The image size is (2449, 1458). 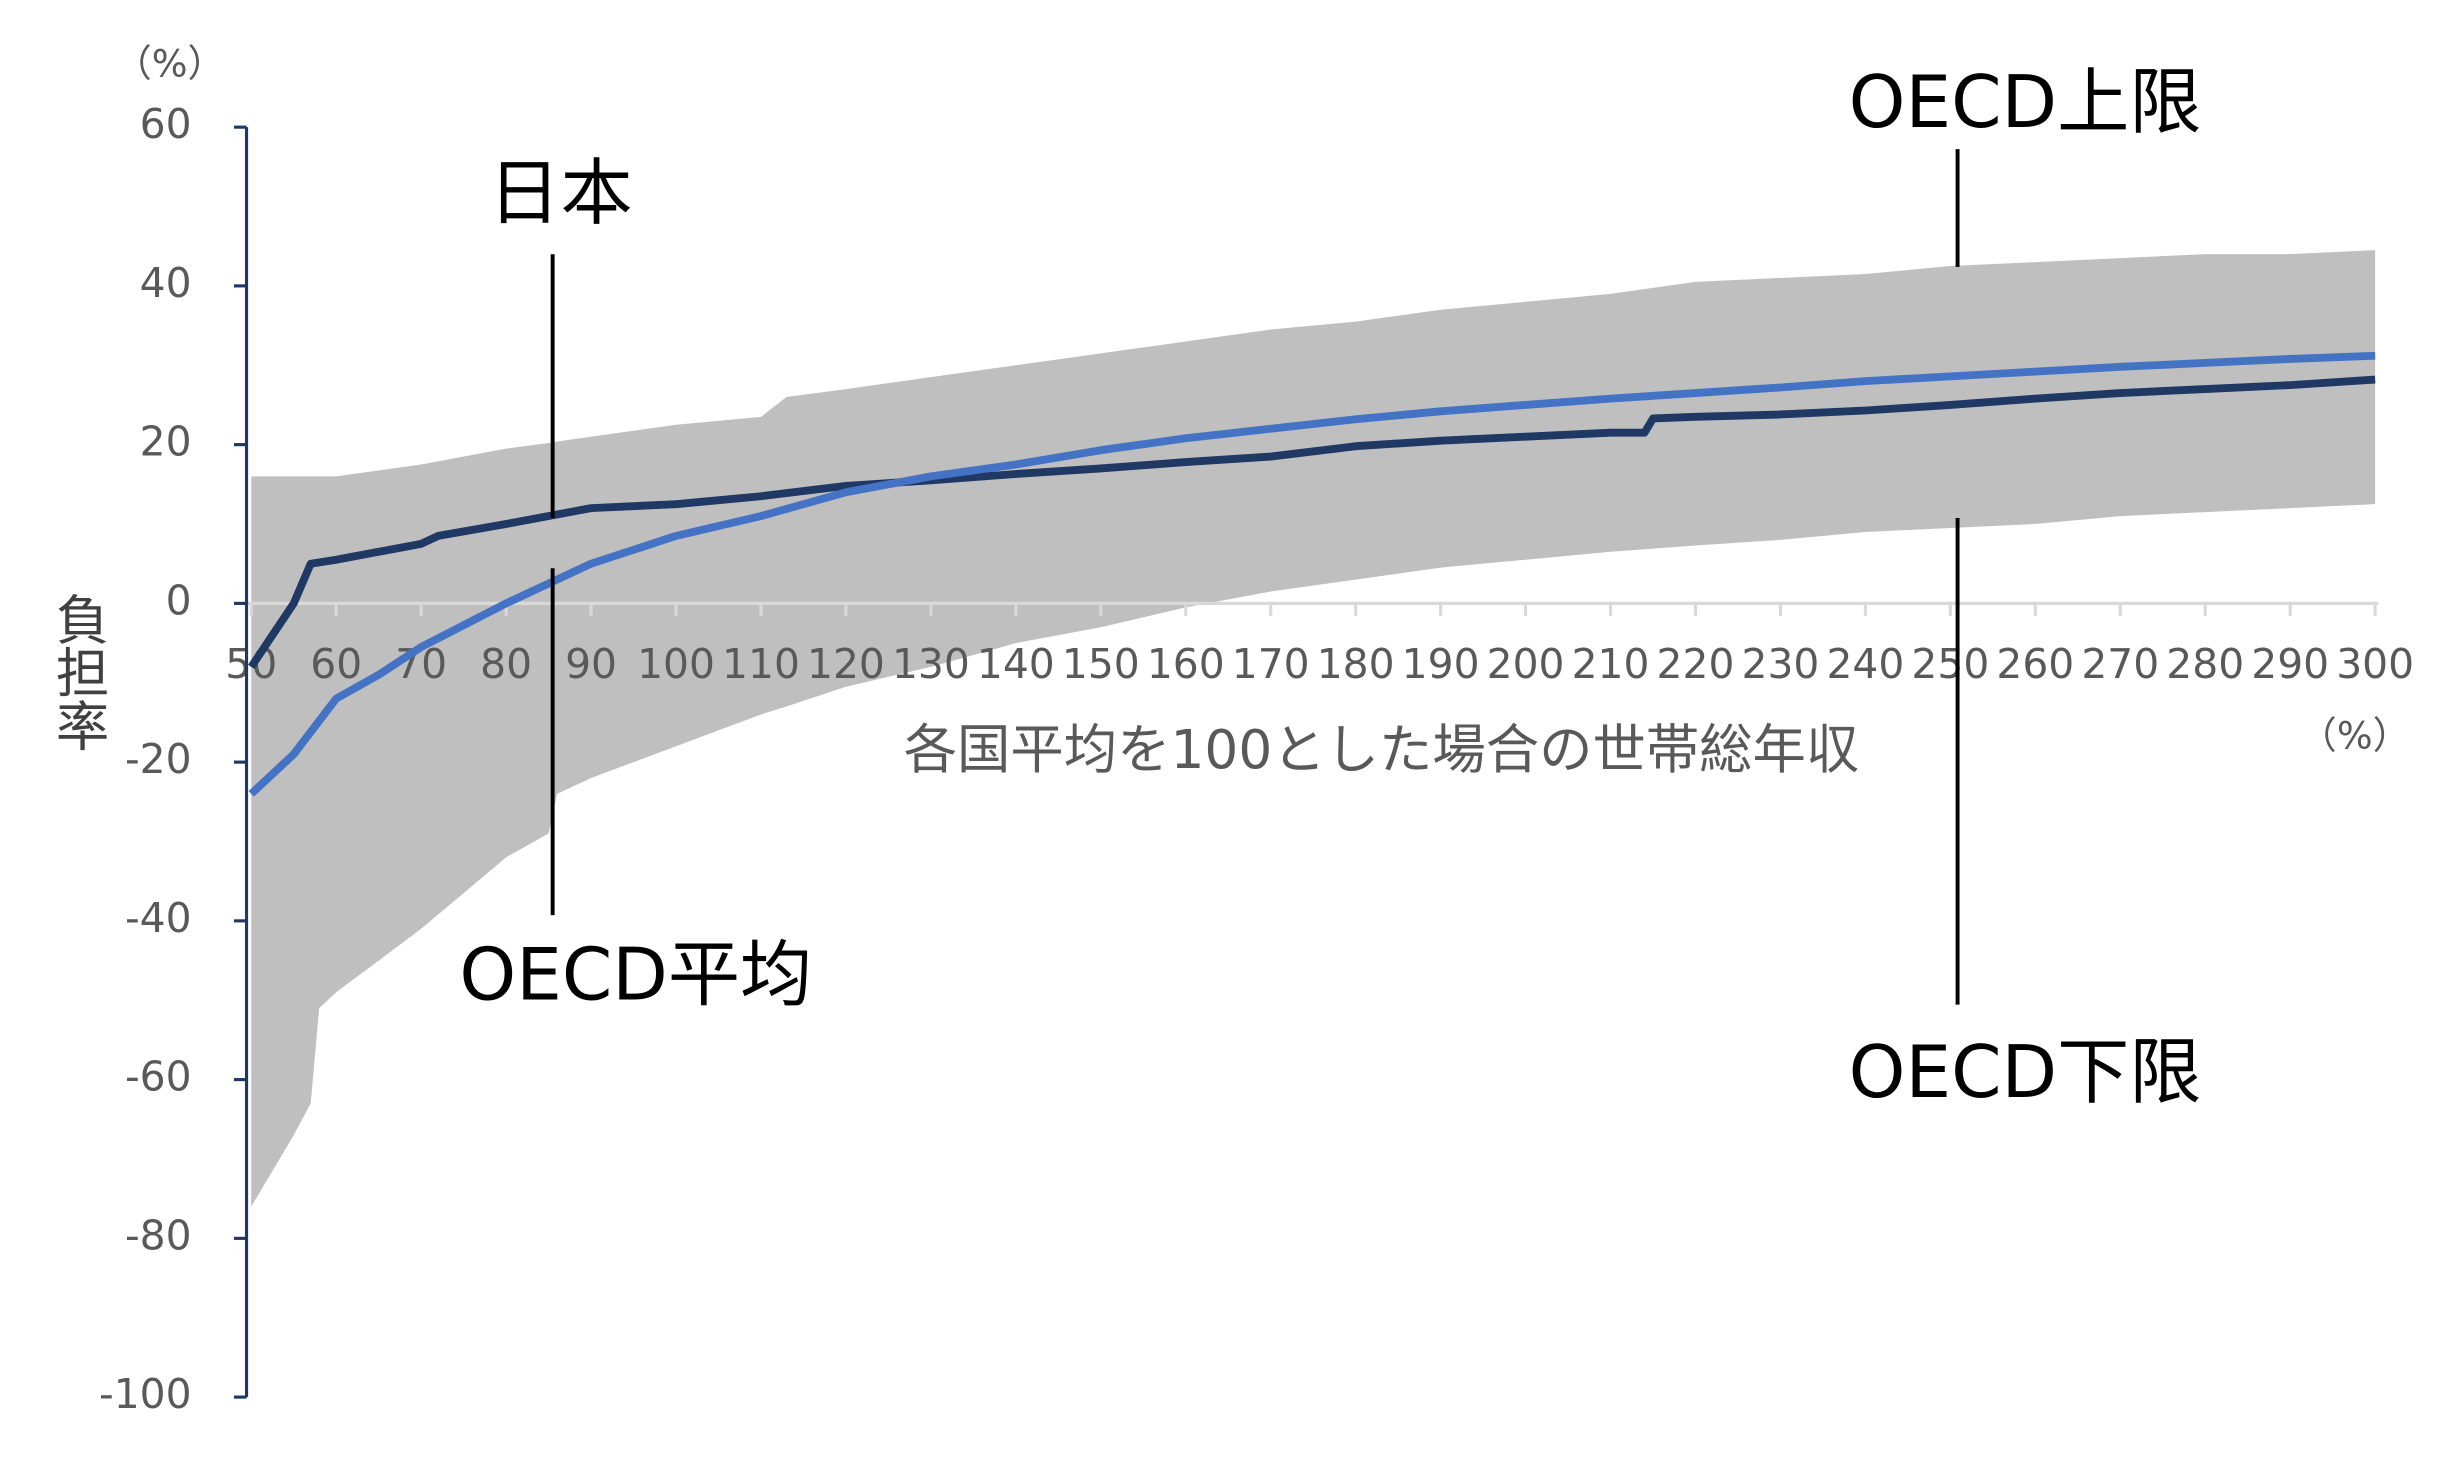 What do you see at coordinates (158, 918) in the screenshot?
I see `y-tick-label: -40` at bounding box center [158, 918].